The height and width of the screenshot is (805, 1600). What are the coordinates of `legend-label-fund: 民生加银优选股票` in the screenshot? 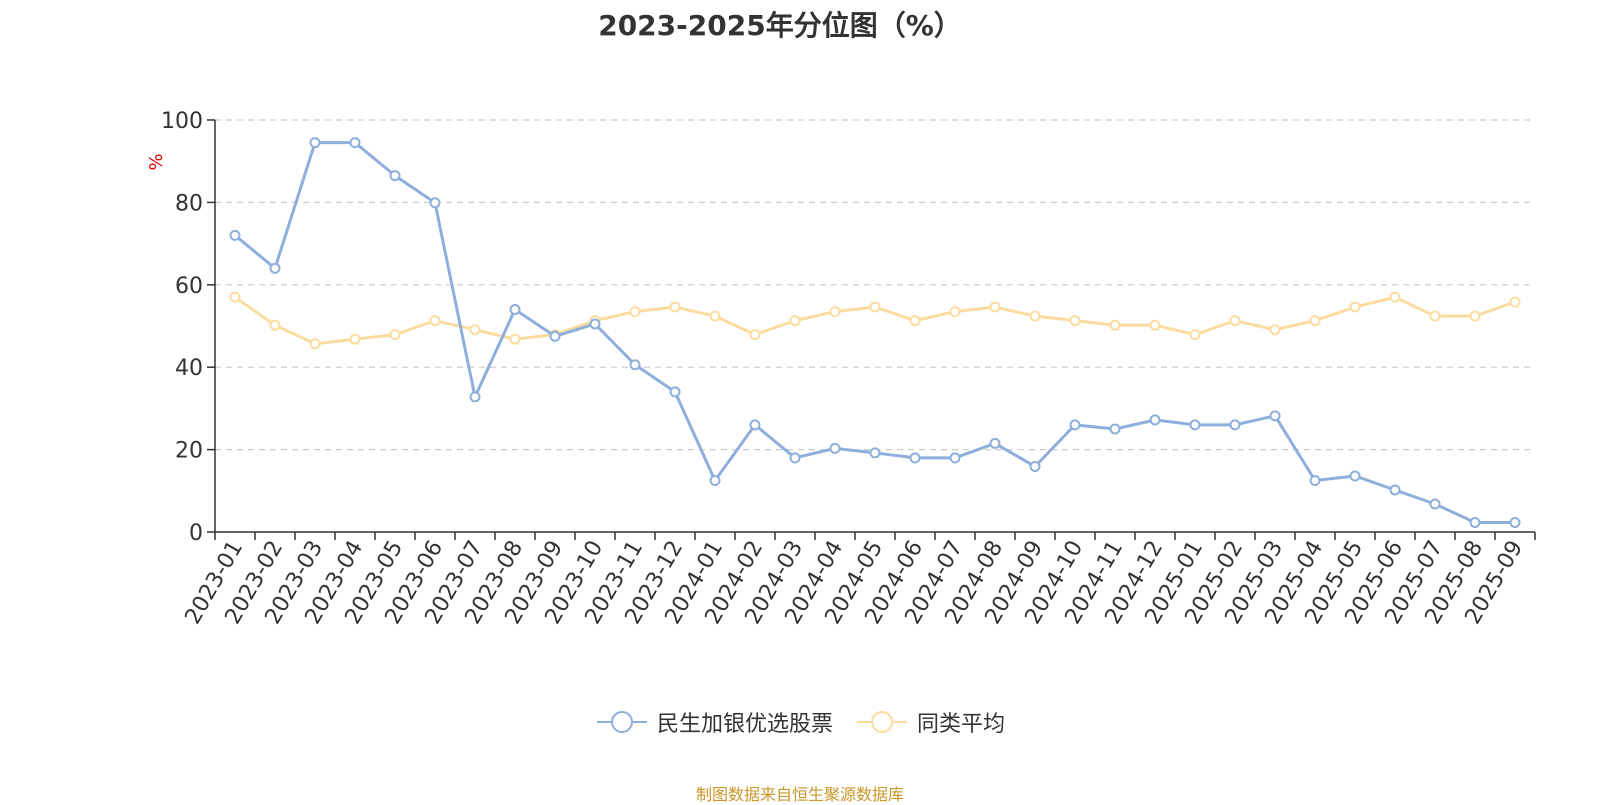 It's located at (744, 724).